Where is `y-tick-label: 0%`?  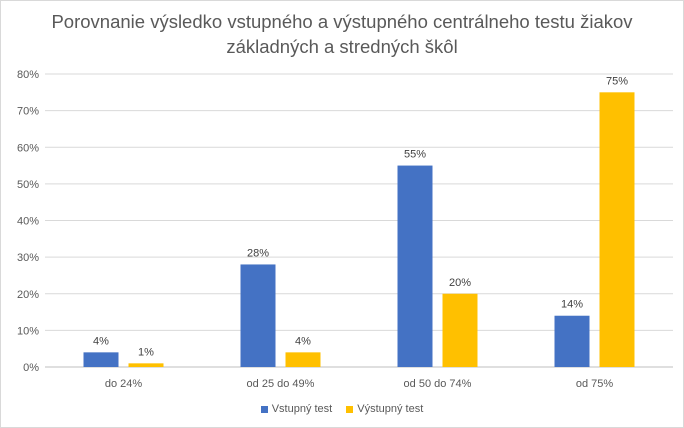
y-tick-label: 0% is located at coordinates (31, 368).